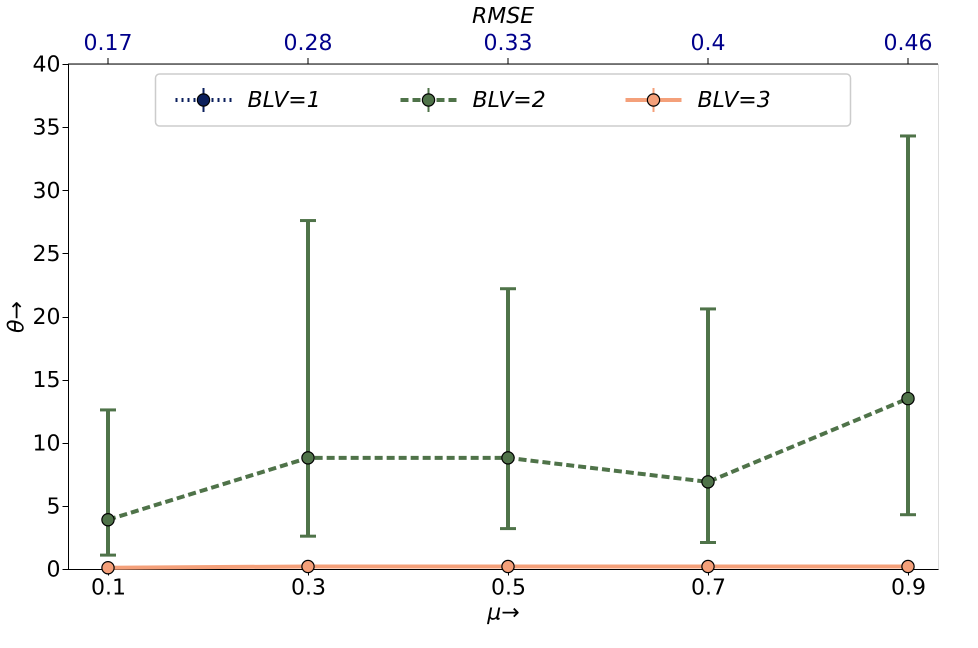  What do you see at coordinates (509, 100) in the screenshot?
I see `legend-label: BLV=2` at bounding box center [509, 100].